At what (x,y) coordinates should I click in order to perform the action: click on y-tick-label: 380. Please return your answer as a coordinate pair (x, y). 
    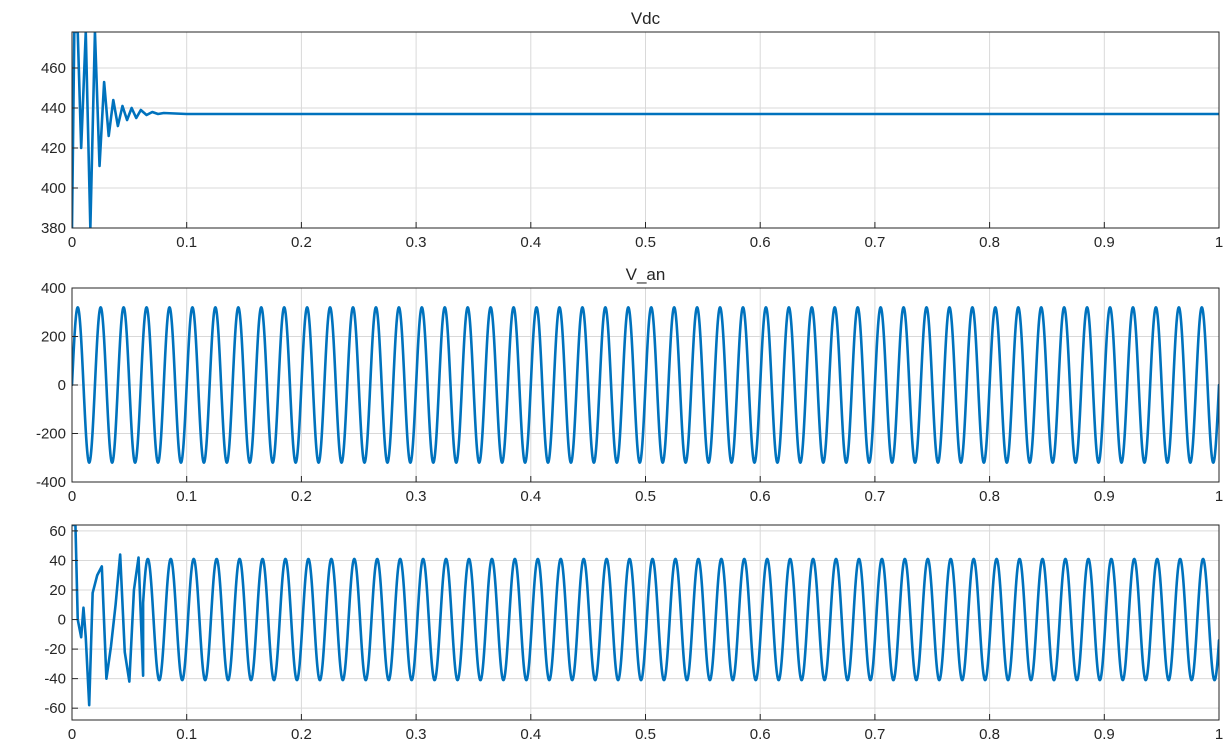
    Looking at the image, I should click on (53, 228).